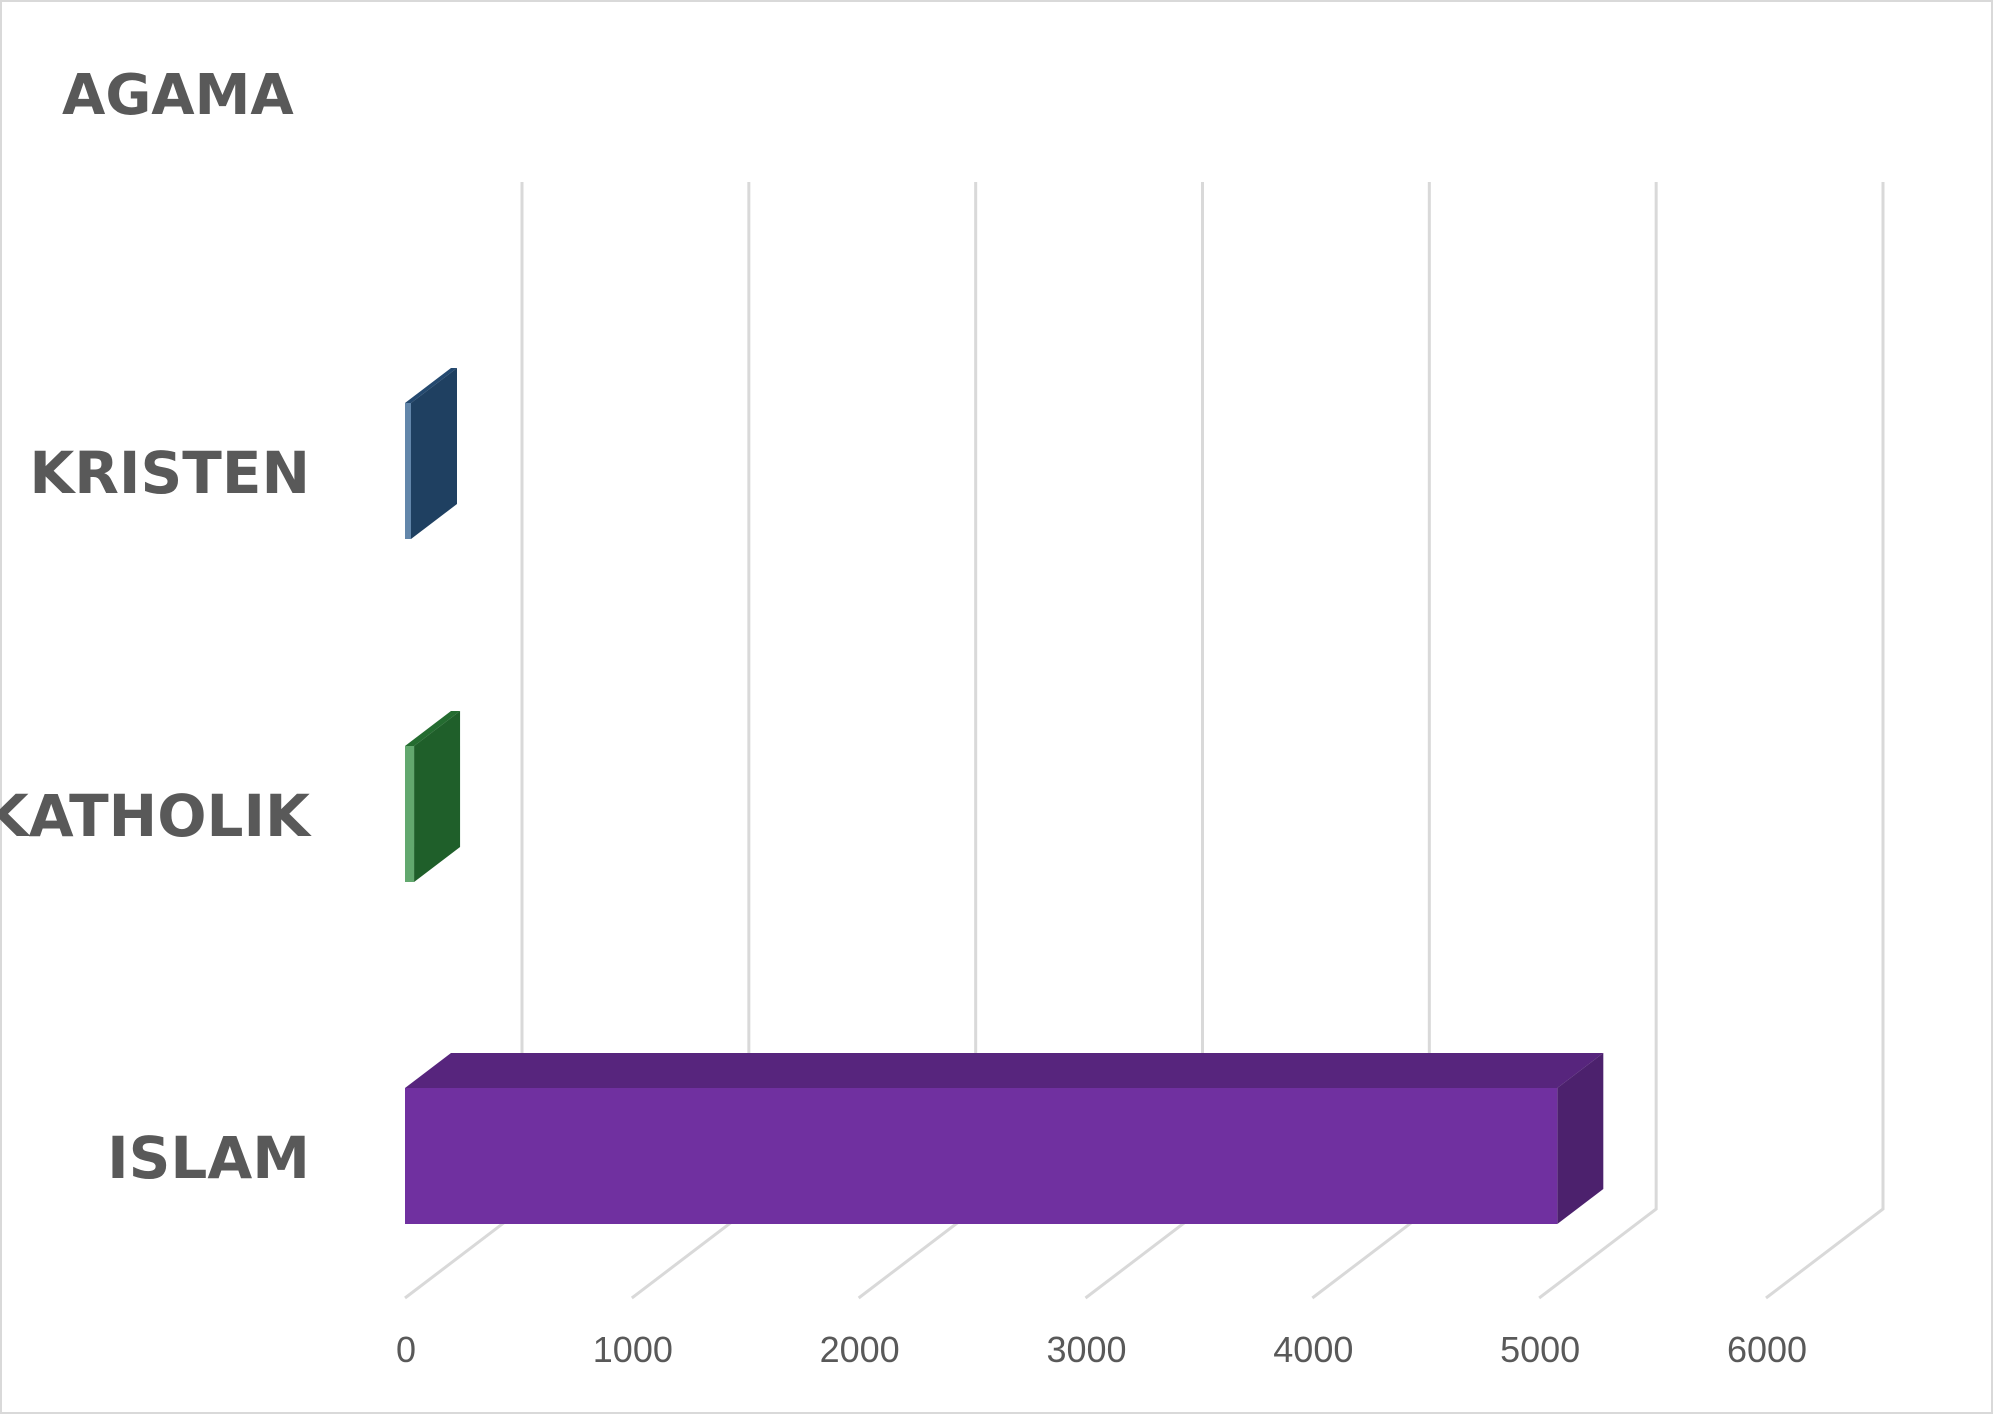  Describe the element at coordinates (1313, 1349) in the screenshot. I see `x-tick-label: 4000` at that location.